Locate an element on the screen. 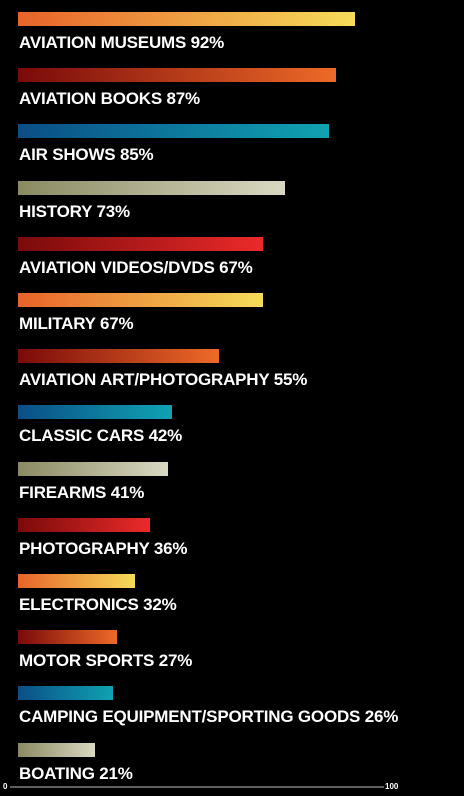 The image size is (464, 796). bar-boating is located at coordinates (56, 749).